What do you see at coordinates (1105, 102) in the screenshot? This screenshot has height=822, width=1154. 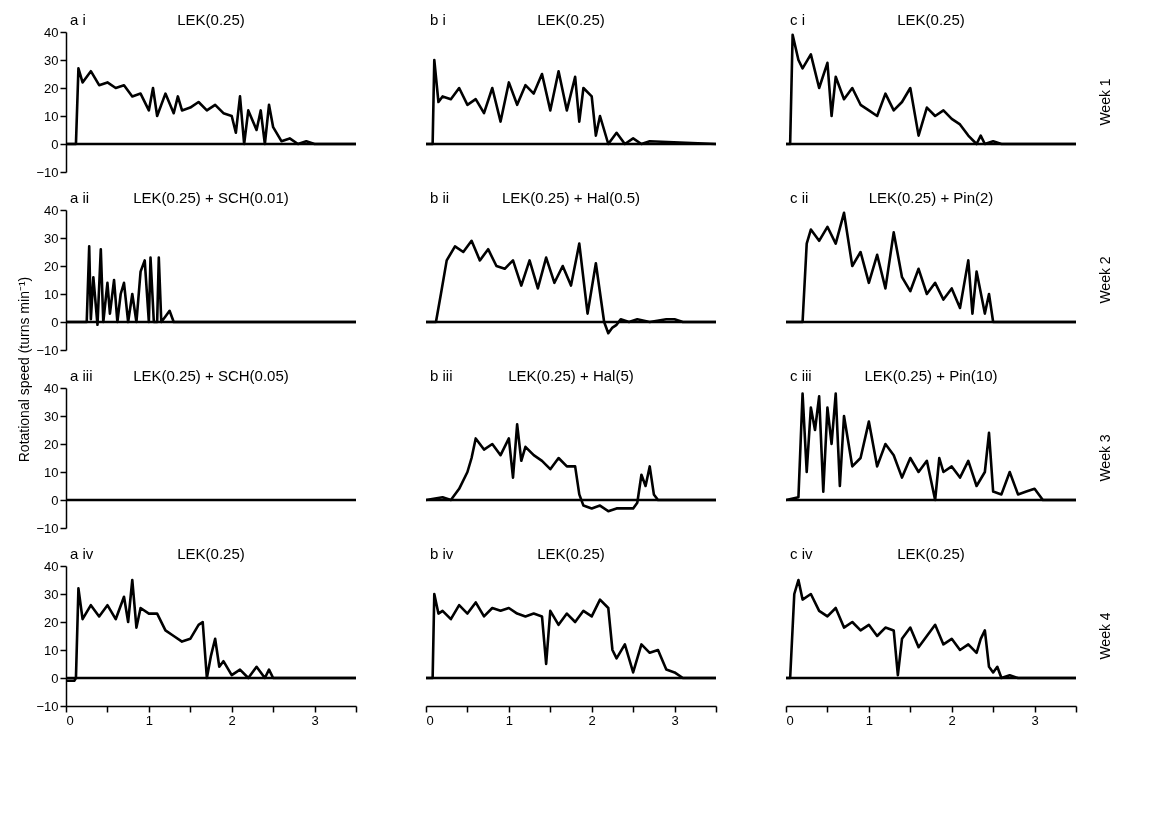 I see `y2-axis-title: Week 1` at bounding box center [1105, 102].